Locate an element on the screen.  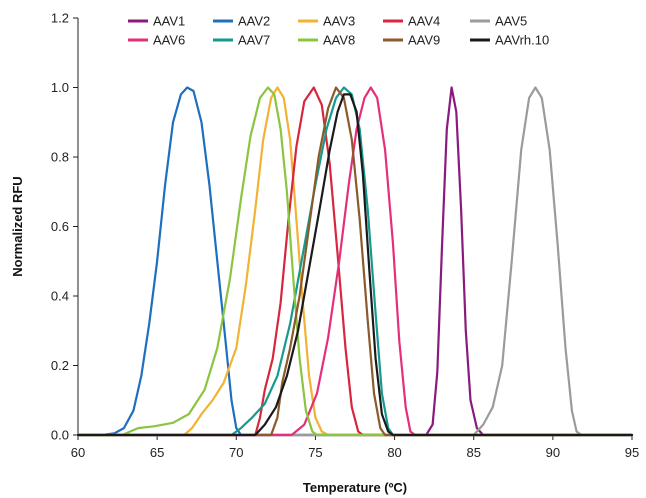
x-tick-label: 75 is located at coordinates (315, 452).